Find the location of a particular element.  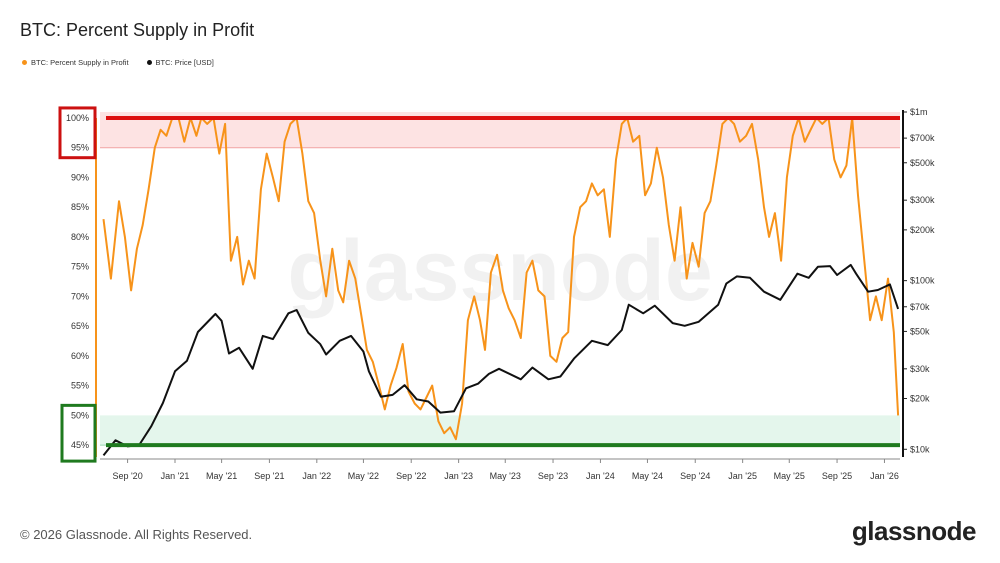

x-tick-label: Sep '21 is located at coordinates (269, 476).